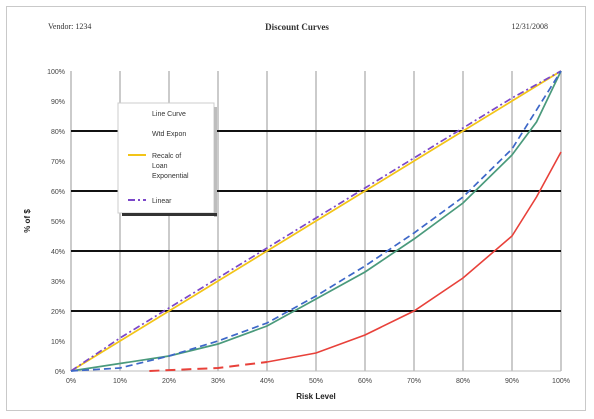 The image size is (594, 419). I want to click on legend-label: Recalc of Loan Exponential, so click(170, 166).